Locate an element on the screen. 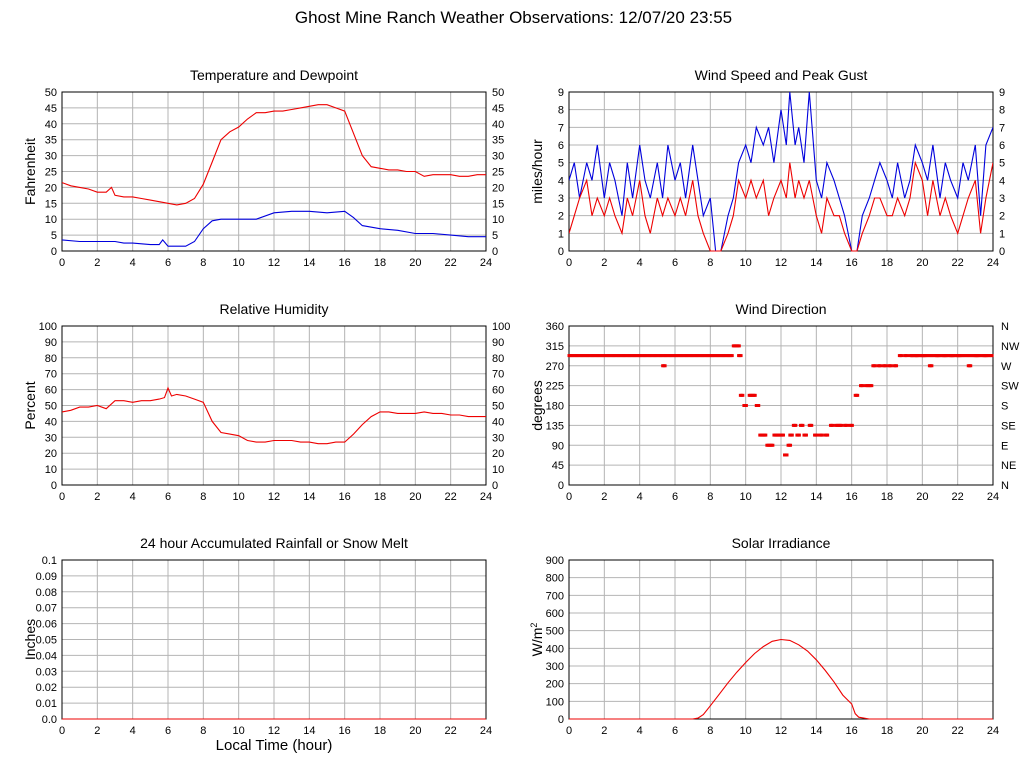  y-tick-label-right: 50 is located at coordinates (498, 407).